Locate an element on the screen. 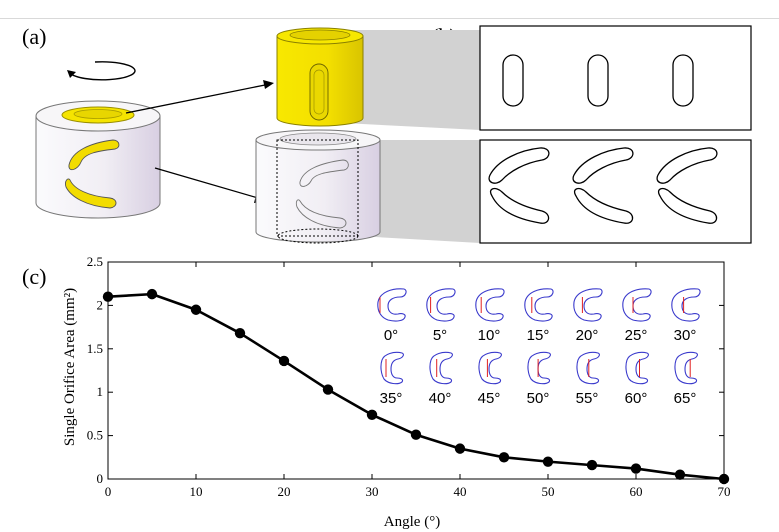  straight-slots is located at coordinates (598, 80).